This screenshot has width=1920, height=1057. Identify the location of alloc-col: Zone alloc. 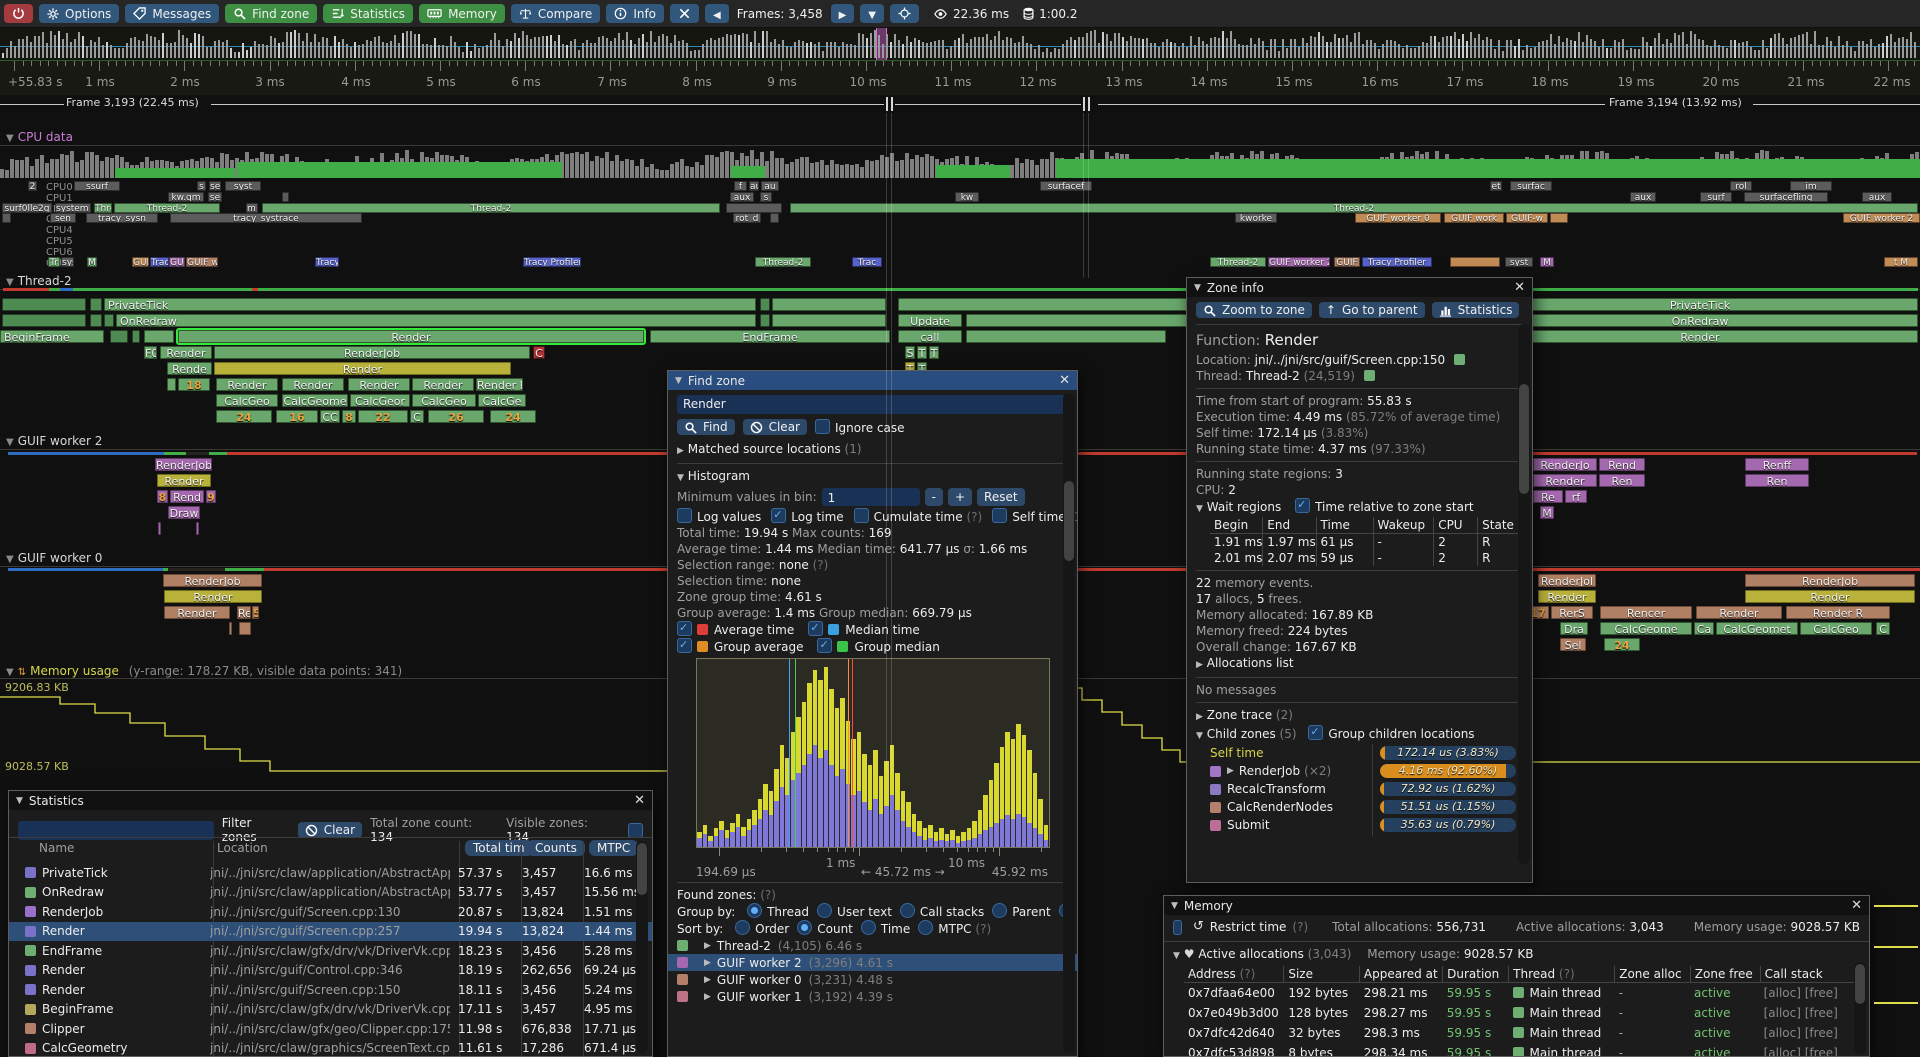
(1653, 974).